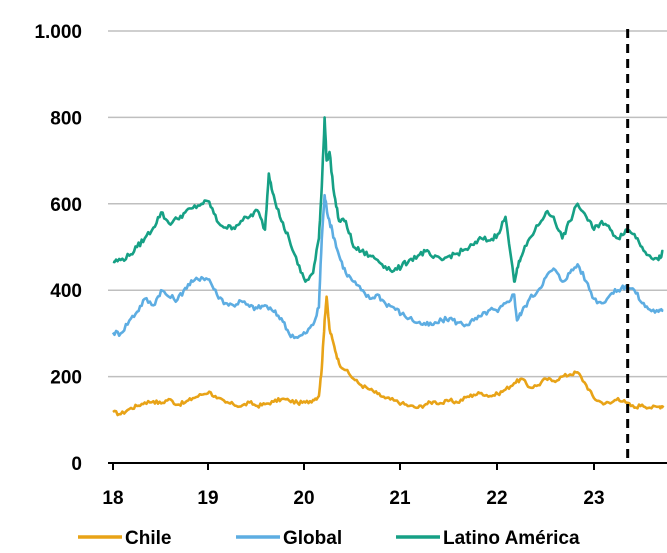 The height and width of the screenshot is (553, 667). Describe the element at coordinates (148, 538) in the screenshot. I see `legend-label: Chile` at that location.